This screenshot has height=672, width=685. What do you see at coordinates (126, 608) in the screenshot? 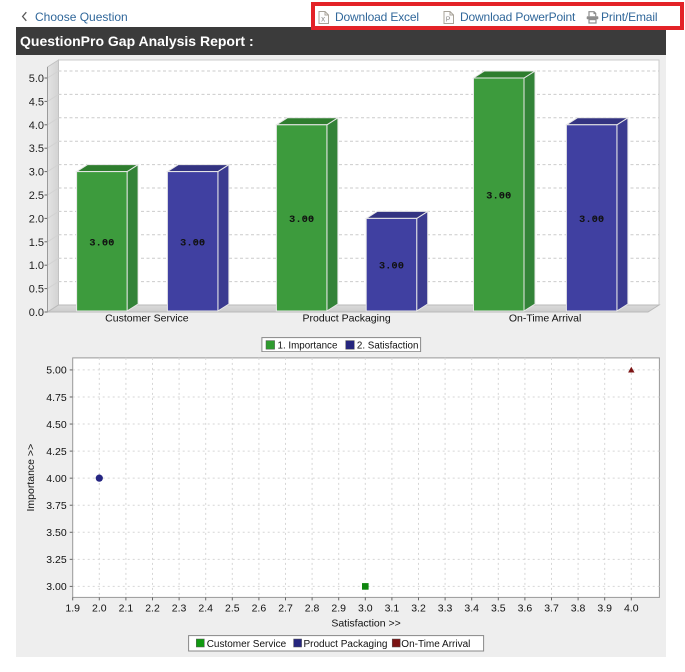
I see `svg-text: 2.1` at bounding box center [126, 608].